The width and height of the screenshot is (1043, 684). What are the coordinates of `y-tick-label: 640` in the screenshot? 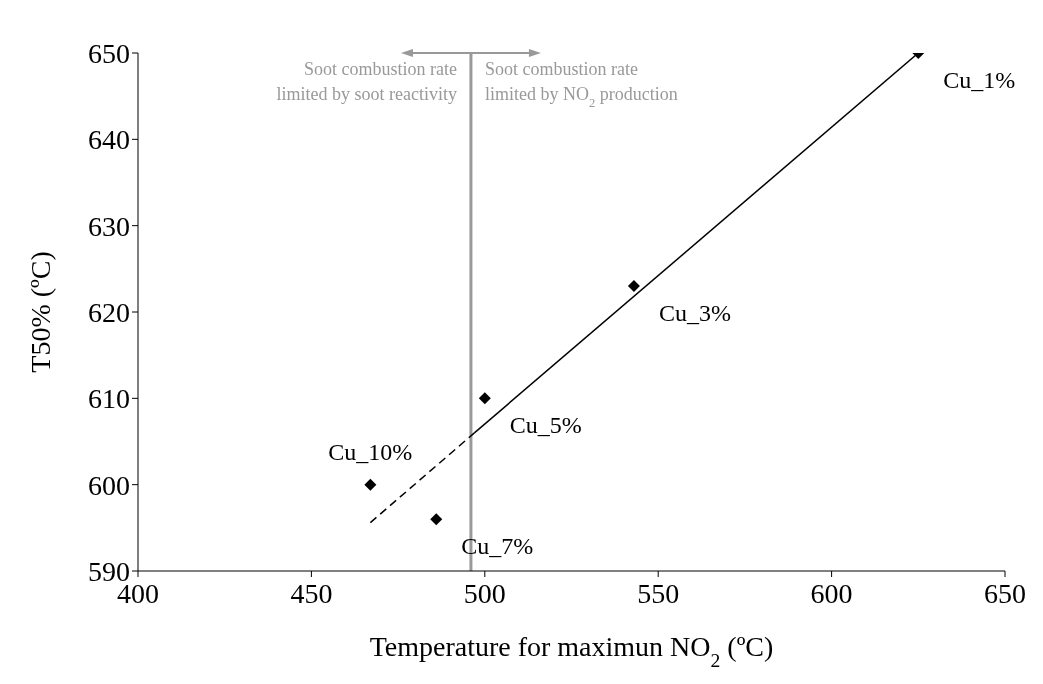 It's located at (109, 140).